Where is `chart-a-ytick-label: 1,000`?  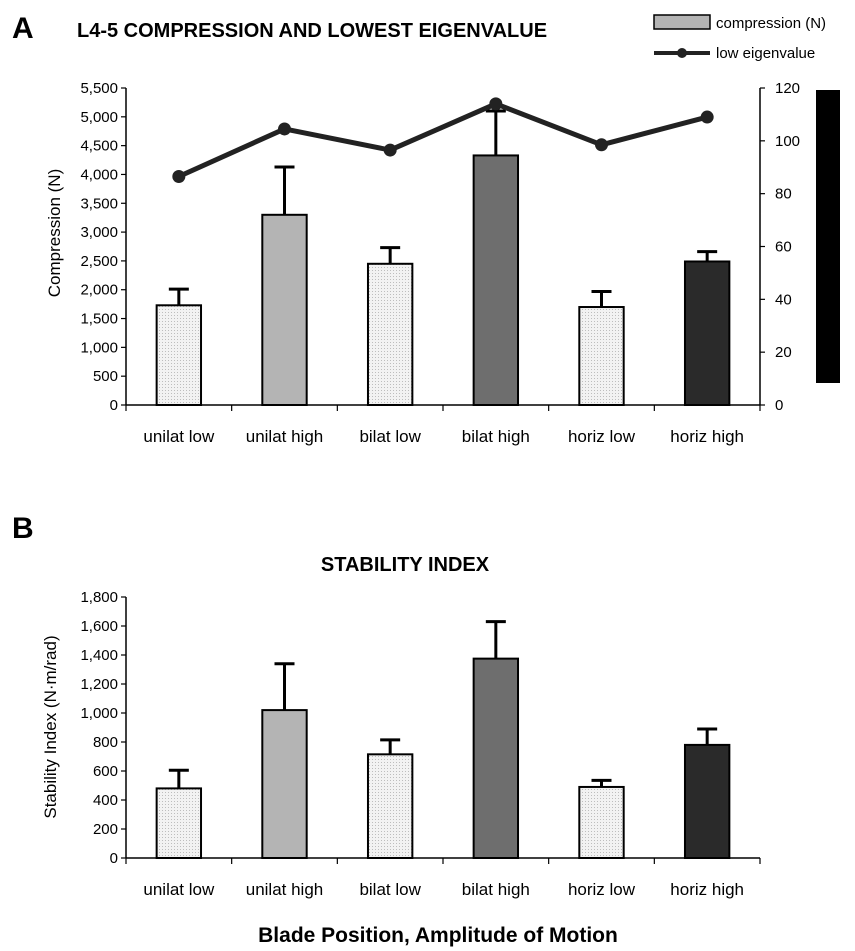 chart-a-ytick-label: 1,000 is located at coordinates (99, 347).